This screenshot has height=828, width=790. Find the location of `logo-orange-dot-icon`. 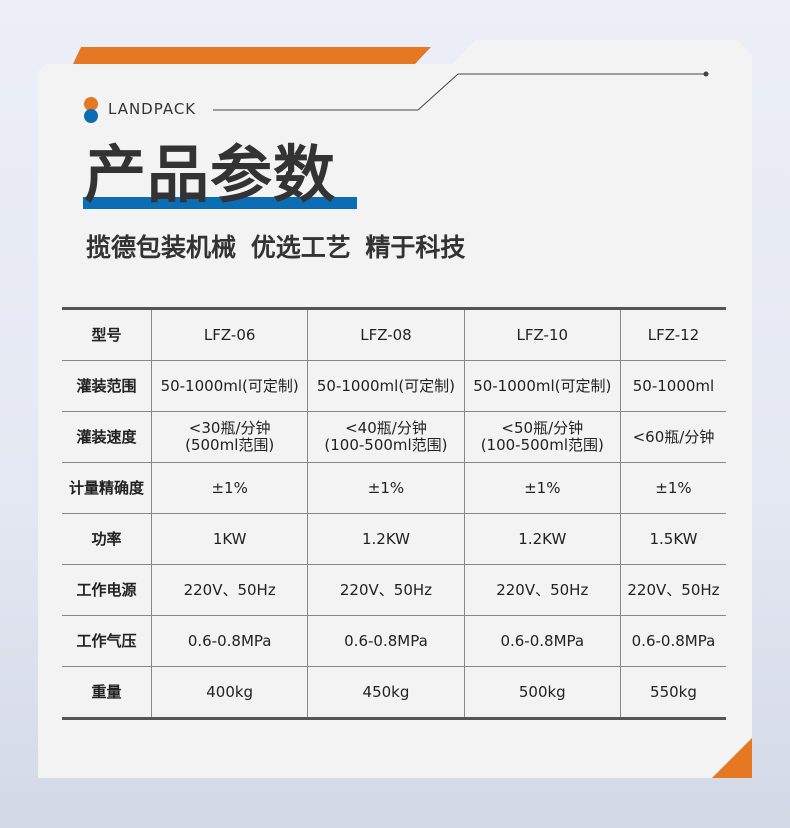

logo-orange-dot-icon is located at coordinates (91, 104).